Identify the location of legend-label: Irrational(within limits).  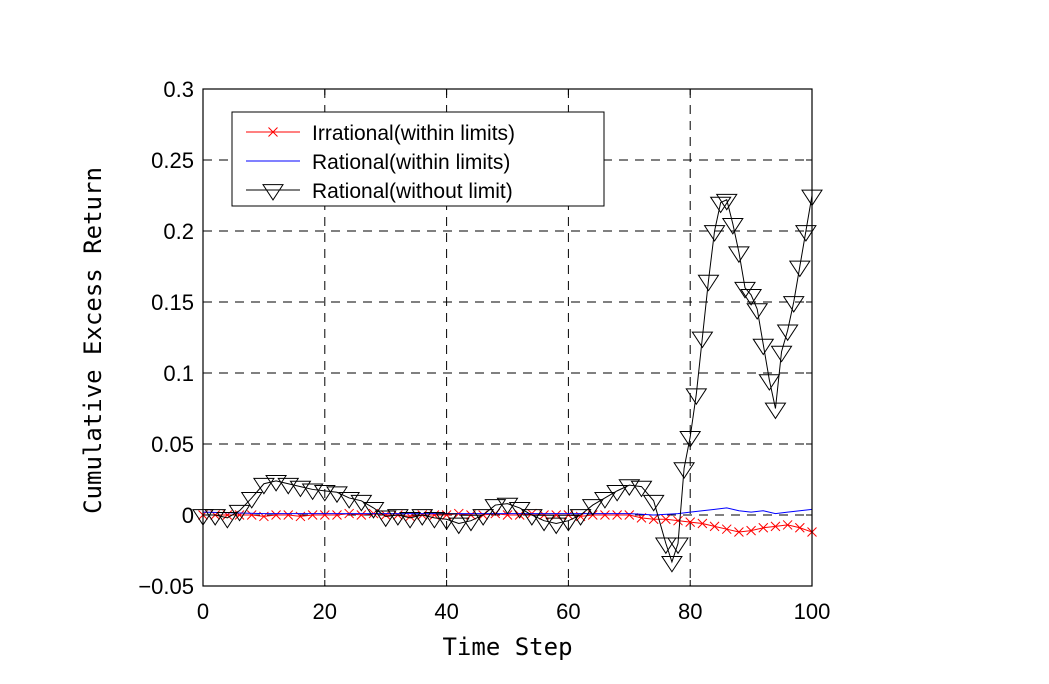
(413, 133).